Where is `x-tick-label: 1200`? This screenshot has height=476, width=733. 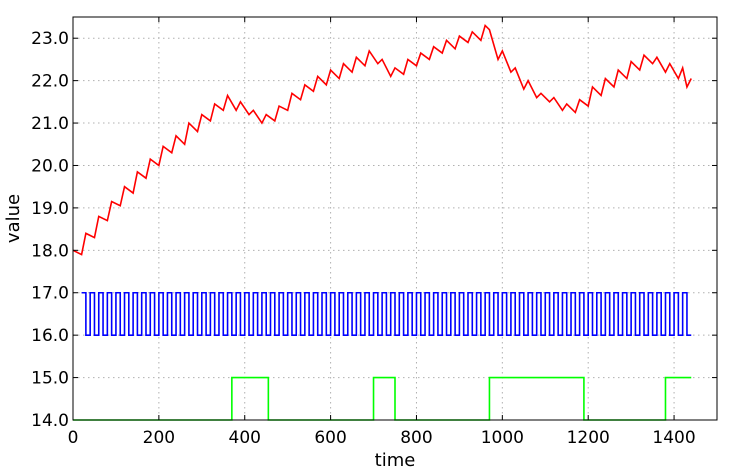 x-tick-label: 1200 is located at coordinates (588, 438).